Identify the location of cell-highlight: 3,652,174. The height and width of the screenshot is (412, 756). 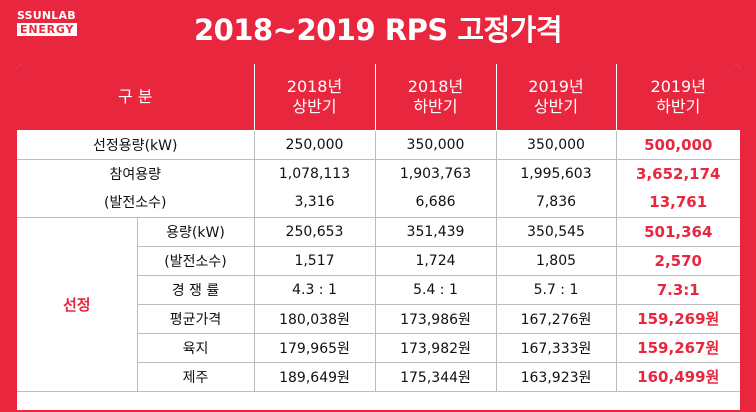
(677, 173).